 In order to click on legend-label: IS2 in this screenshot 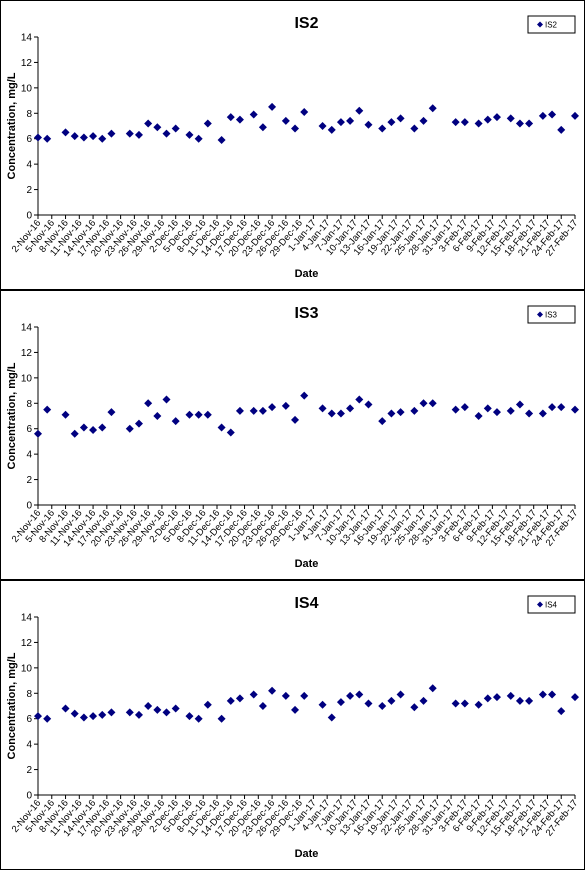, I will do `click(551, 25)`.